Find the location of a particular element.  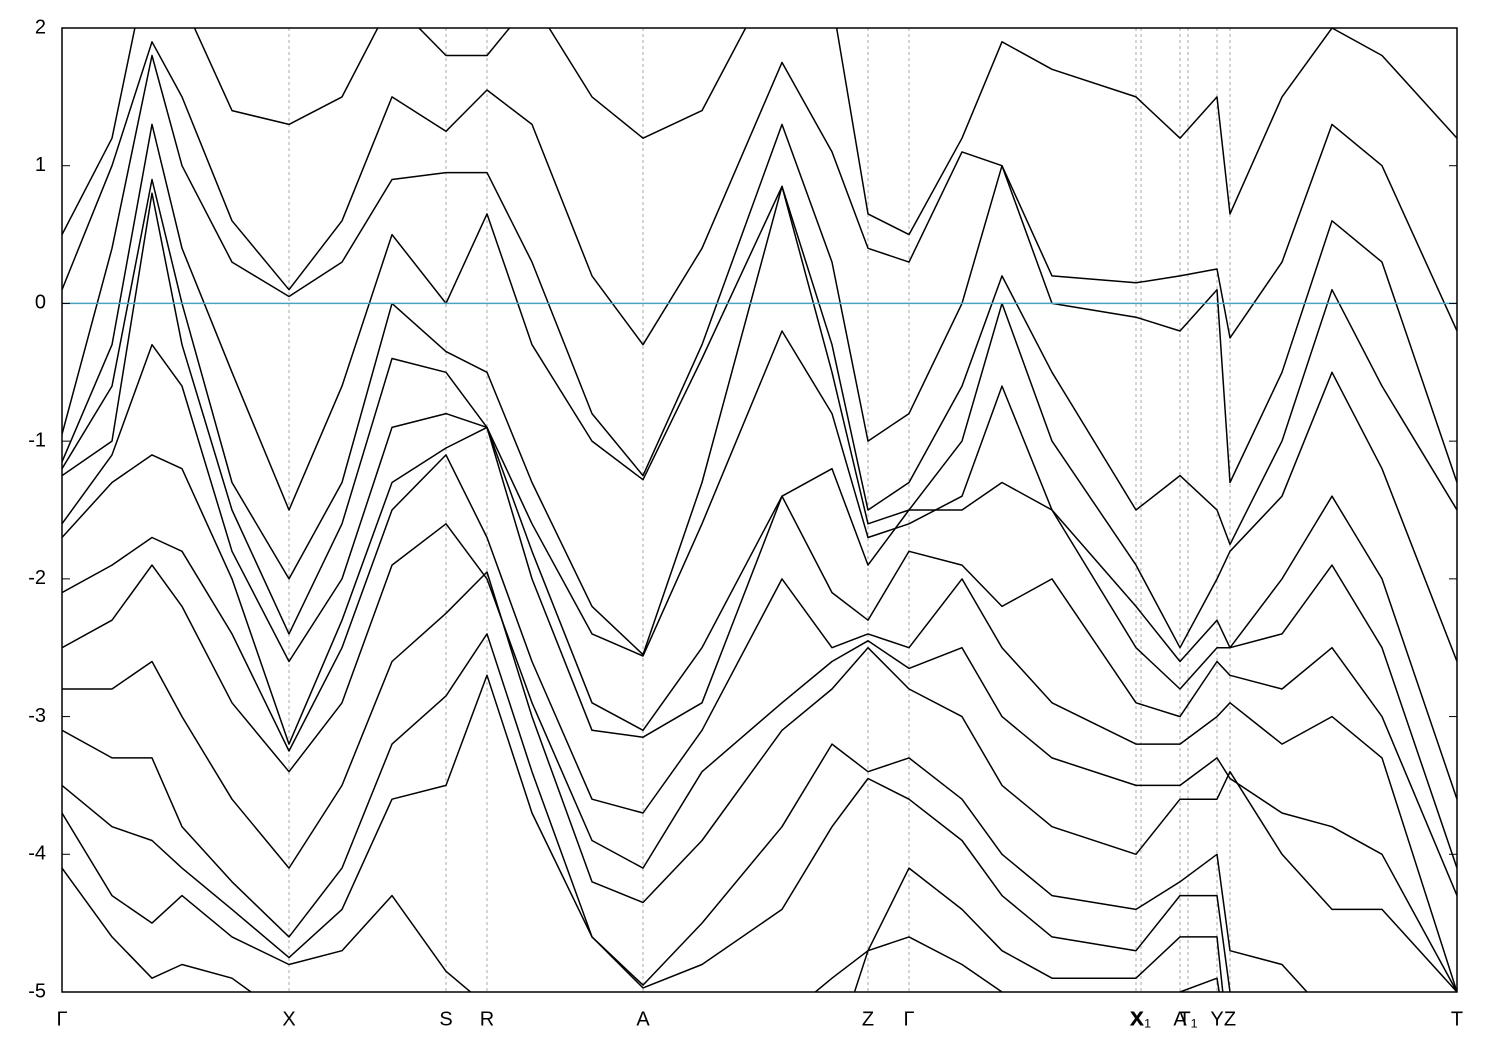

y-tick-label: -1 is located at coordinates (37, 440).